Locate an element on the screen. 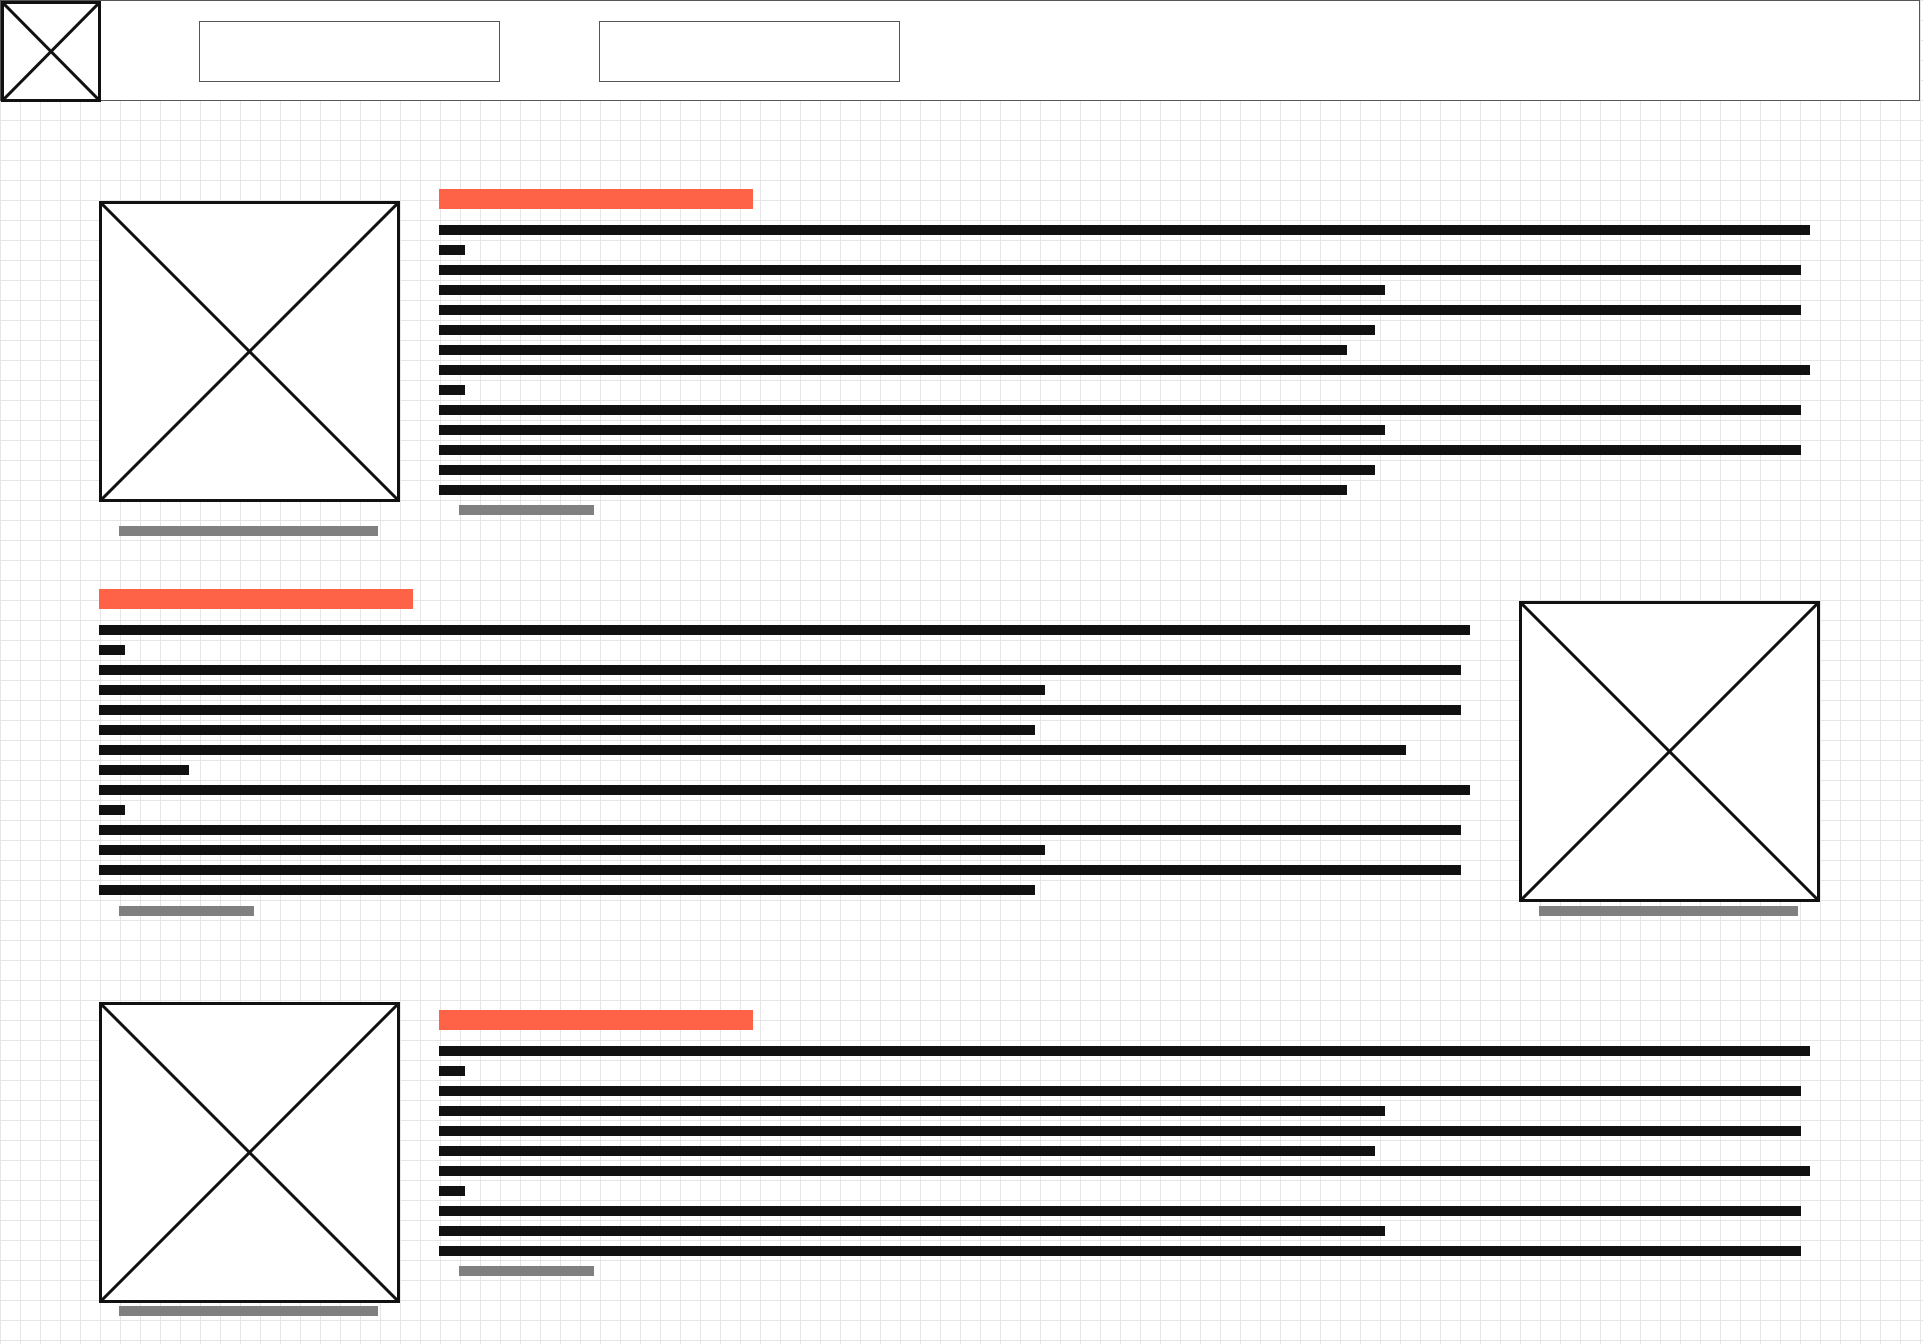  section-1-image-caption is located at coordinates (248, 531).